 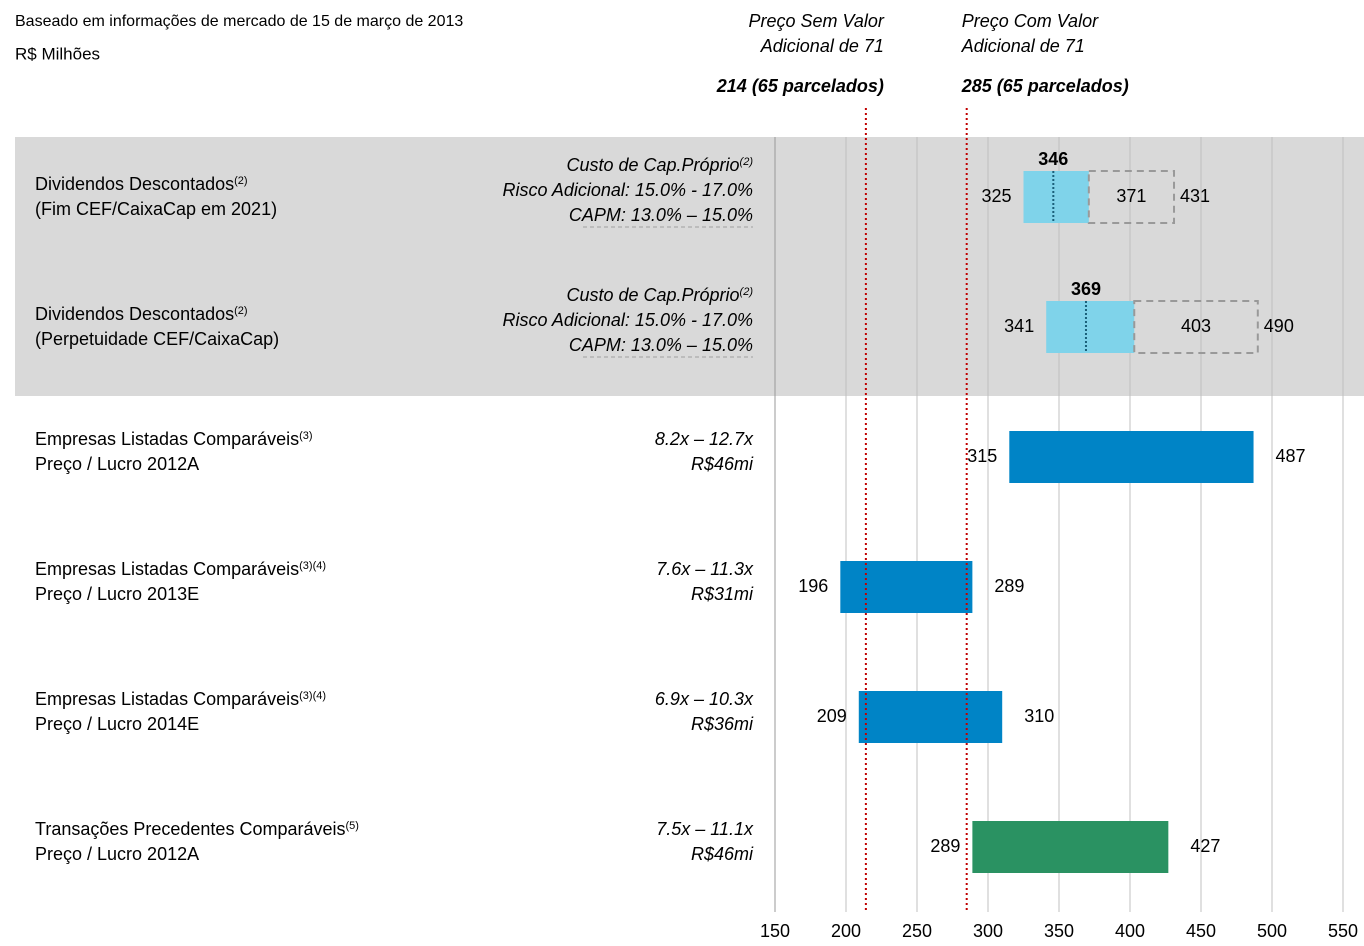 I want to click on row-label-line: (Perpetuidade CEF/CaixaCap), so click(x=157, y=339).